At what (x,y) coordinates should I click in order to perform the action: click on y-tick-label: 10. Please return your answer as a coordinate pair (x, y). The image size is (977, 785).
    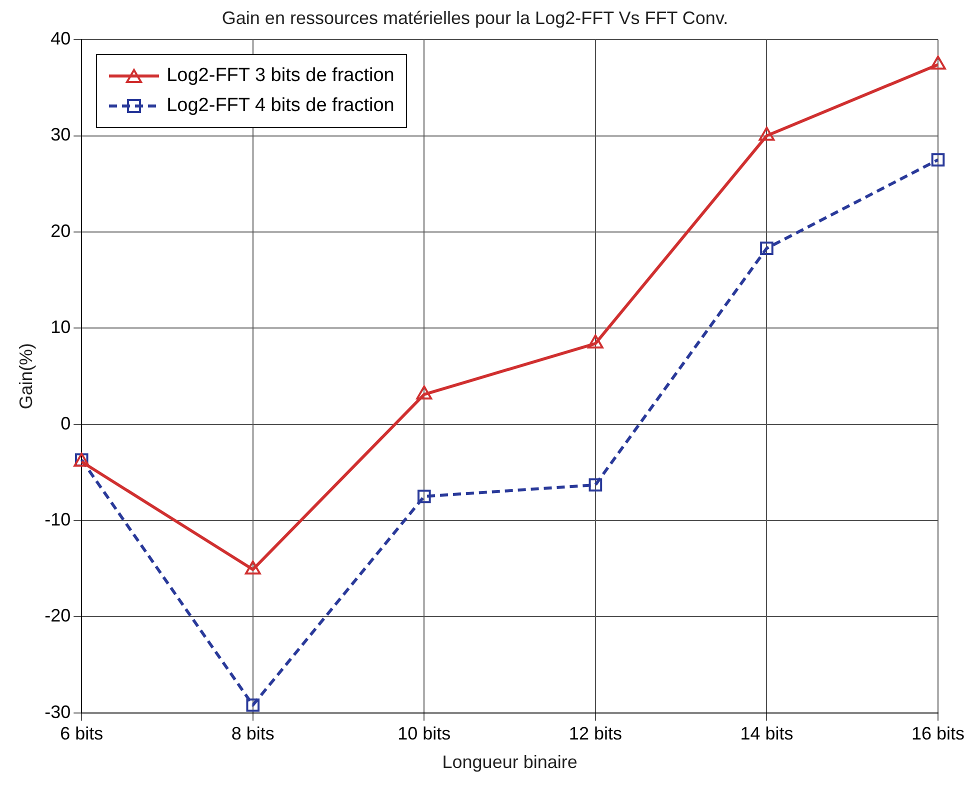
    Looking at the image, I should click on (60, 327).